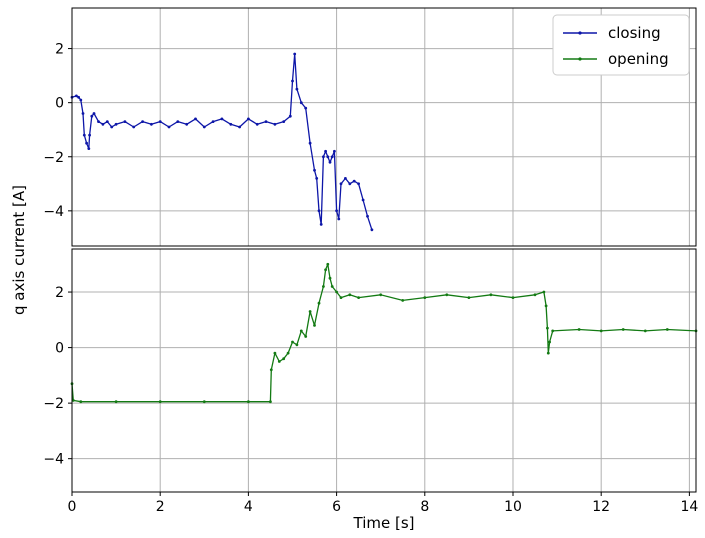 This screenshot has width=705, height=538. I want to click on x-tick-label-7: 14, so click(689, 507).